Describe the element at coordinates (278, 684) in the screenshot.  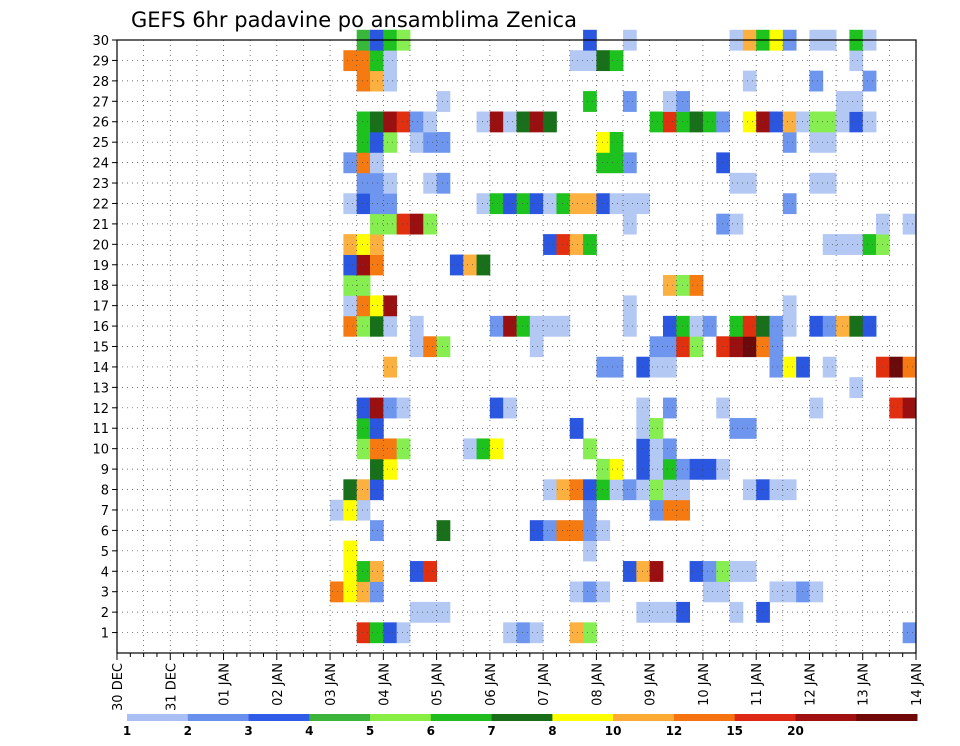
I see `x-tick-label: 02 JAN` at that location.